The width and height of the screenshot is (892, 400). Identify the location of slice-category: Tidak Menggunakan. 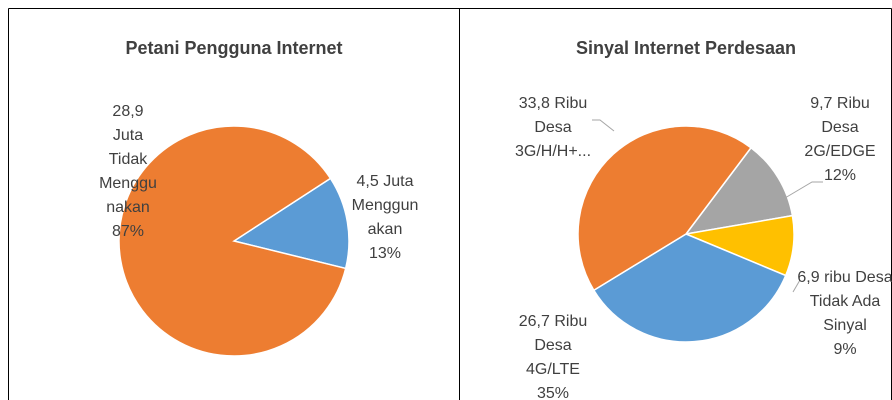
(128, 183).